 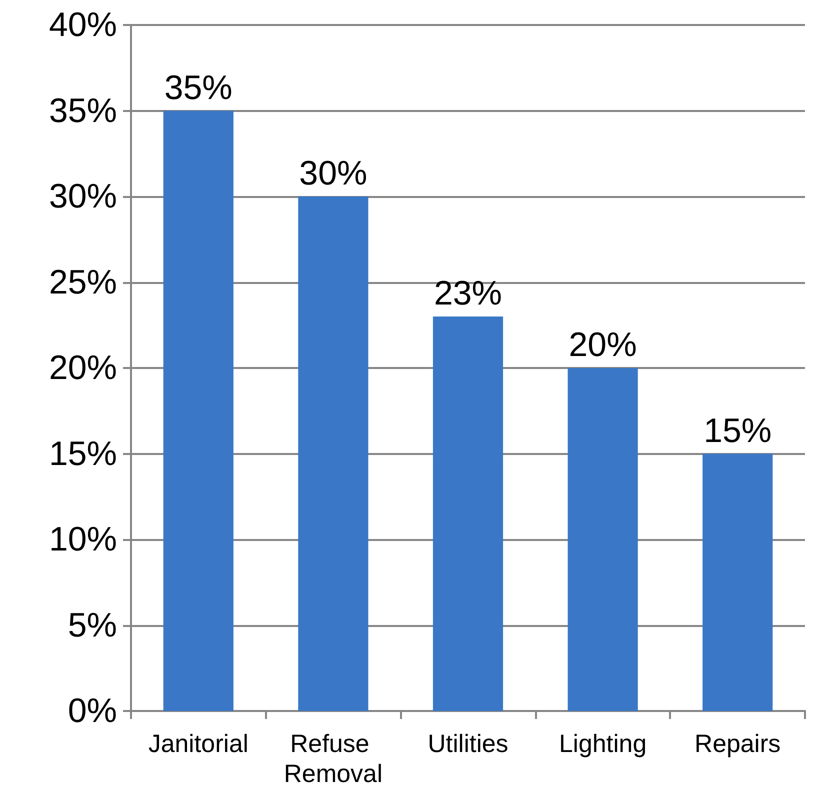 I want to click on y-tick-label: 40%, so click(x=82, y=25).